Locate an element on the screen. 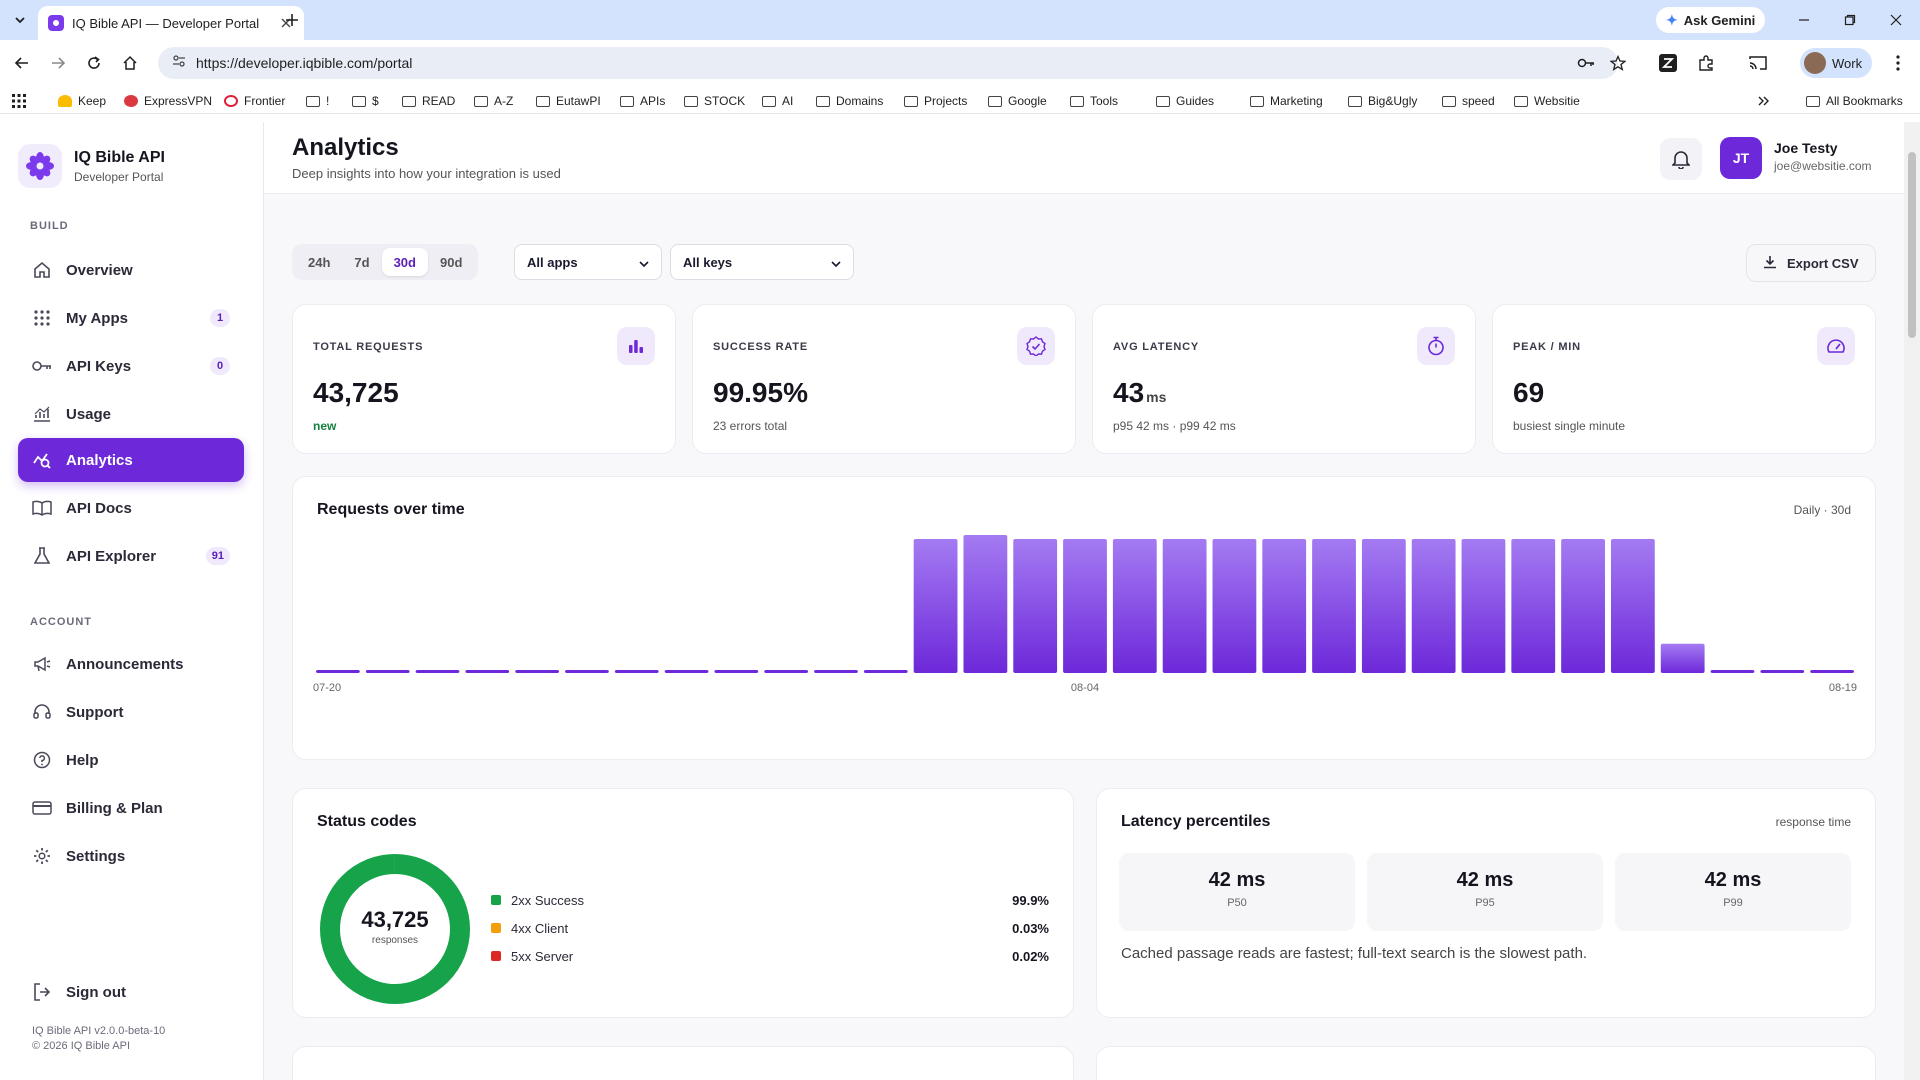  export-csv-button: Export CSV is located at coordinates (1811, 263).